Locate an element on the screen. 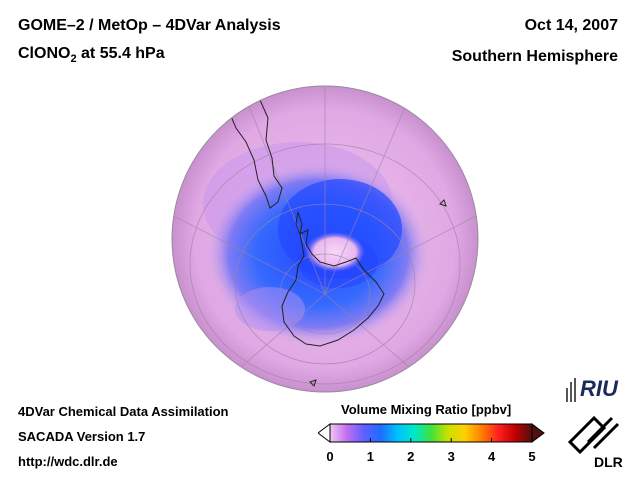 Image resolution: width=640 pixels, height=480 pixels. hemisphere-label: Southern Hemisphere is located at coordinates (534, 56).